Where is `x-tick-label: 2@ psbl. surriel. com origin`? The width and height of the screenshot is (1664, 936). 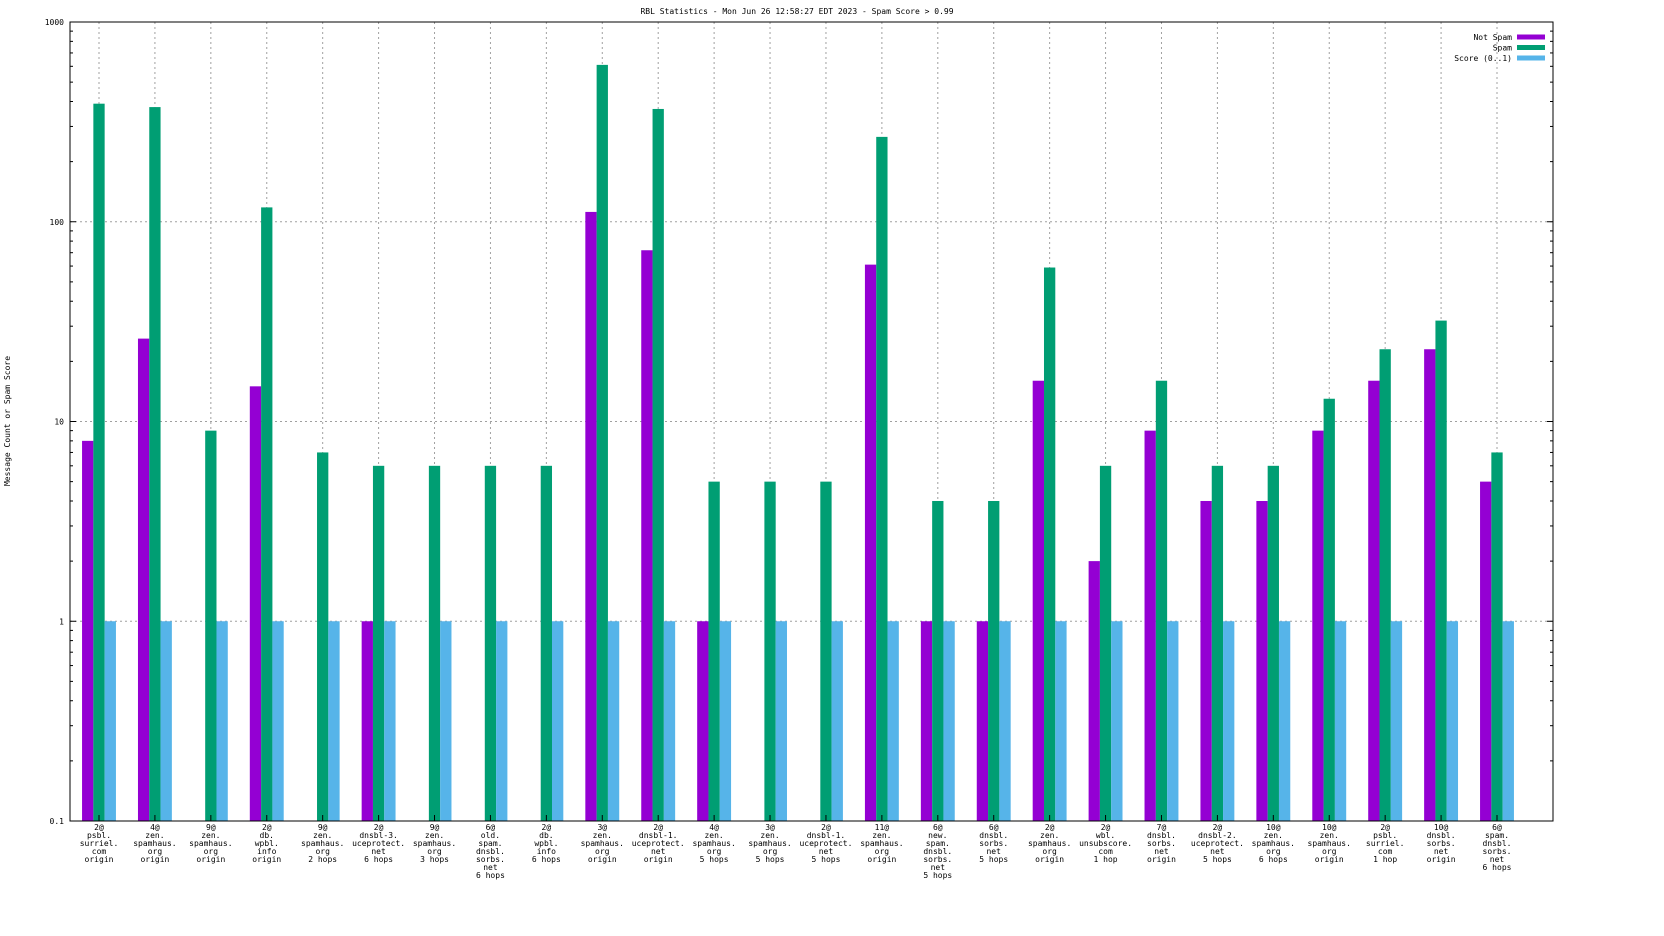 x-tick-label: 2@ psbl. surriel. com origin is located at coordinates (99, 843).